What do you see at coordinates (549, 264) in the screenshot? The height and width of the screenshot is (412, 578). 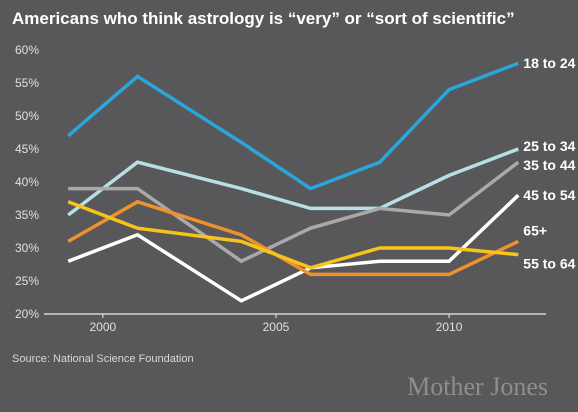 I see `series-label-5: 55 to 64` at bounding box center [549, 264].